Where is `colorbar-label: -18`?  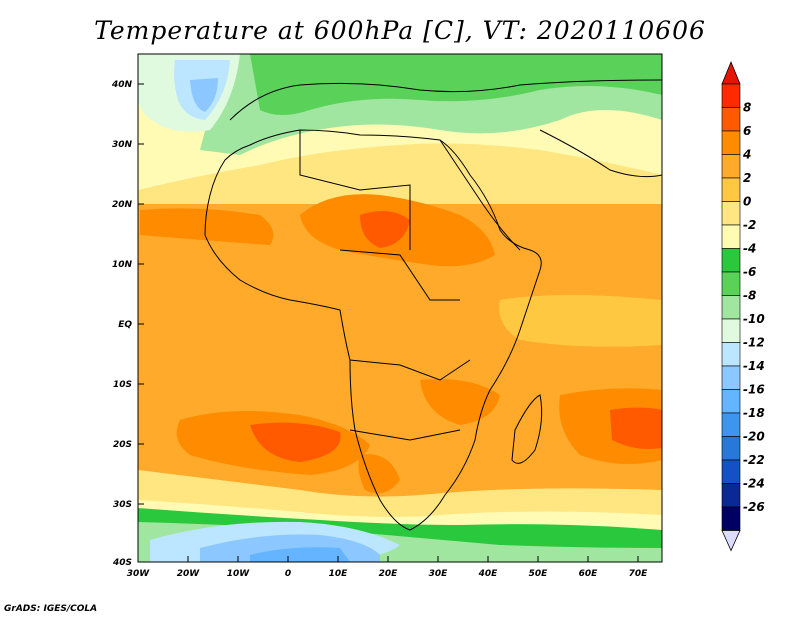
colorbar-label: -18 is located at coordinates (754, 413).